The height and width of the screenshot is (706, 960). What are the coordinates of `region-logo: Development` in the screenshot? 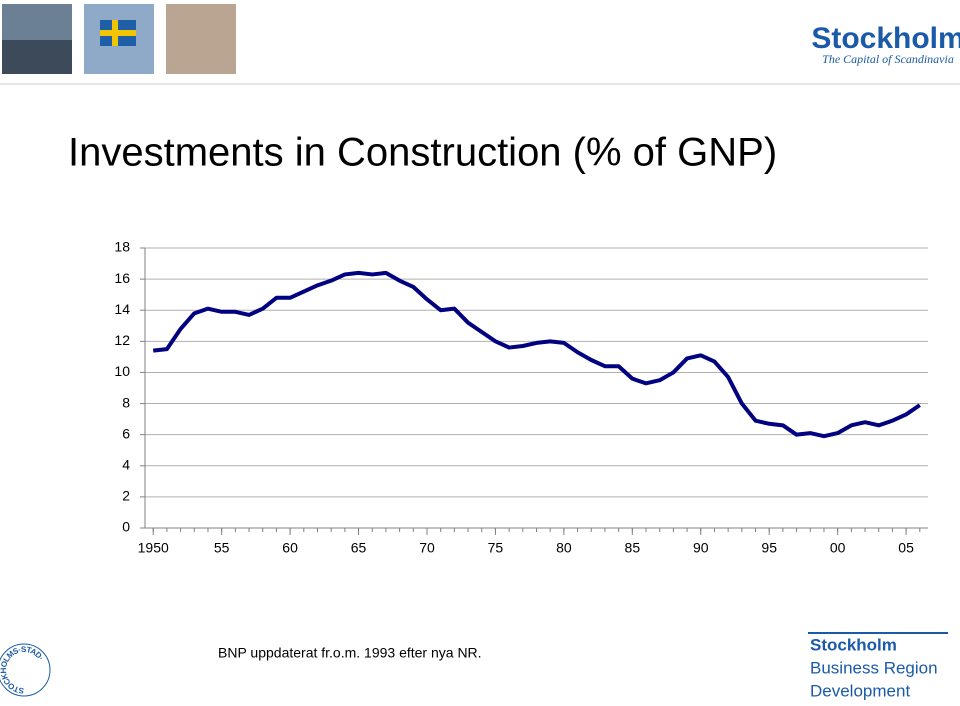 It's located at (860, 690).